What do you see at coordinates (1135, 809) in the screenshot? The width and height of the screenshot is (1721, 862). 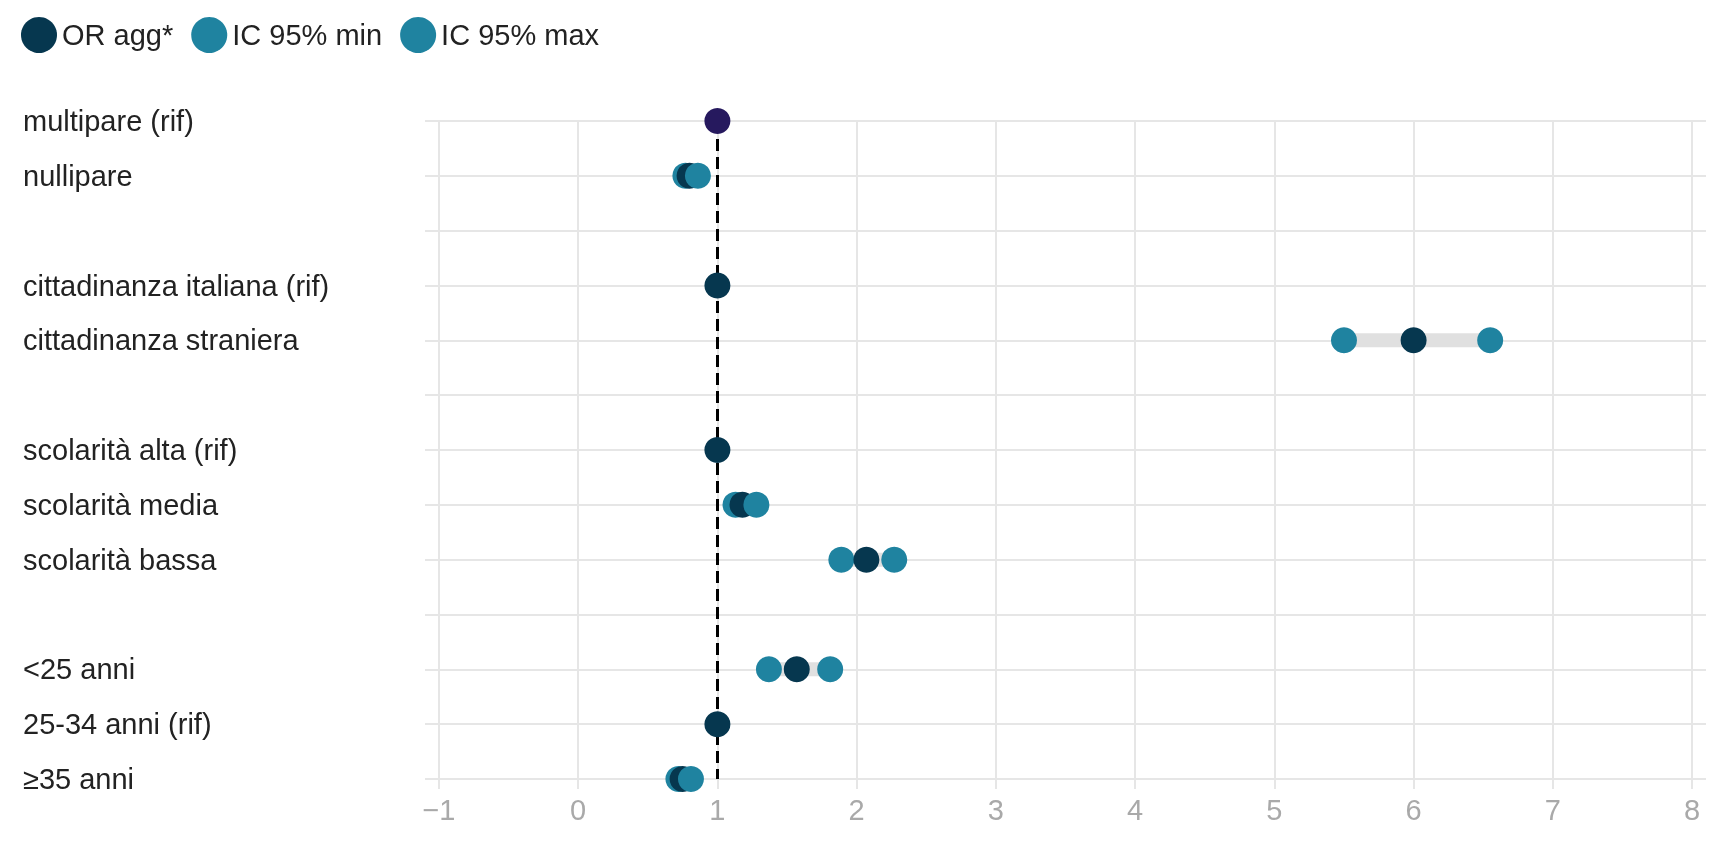 I see `x-tick-label: 4` at bounding box center [1135, 809].